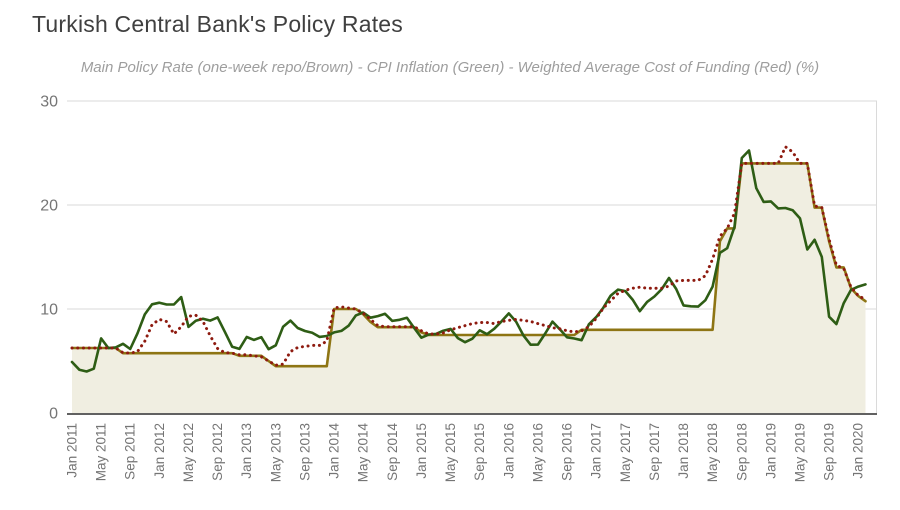 Image resolution: width=900 pixels, height=510 pixels. I want to click on x-axis-tick-label: Jan 2015, so click(421, 451).